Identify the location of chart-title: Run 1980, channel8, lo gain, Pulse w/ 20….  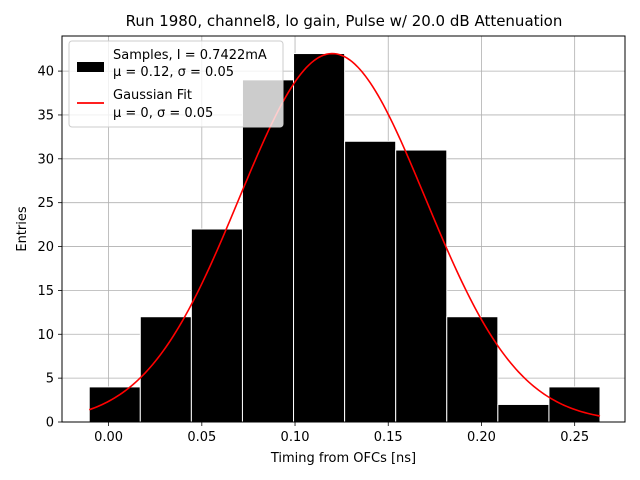
(344, 21).